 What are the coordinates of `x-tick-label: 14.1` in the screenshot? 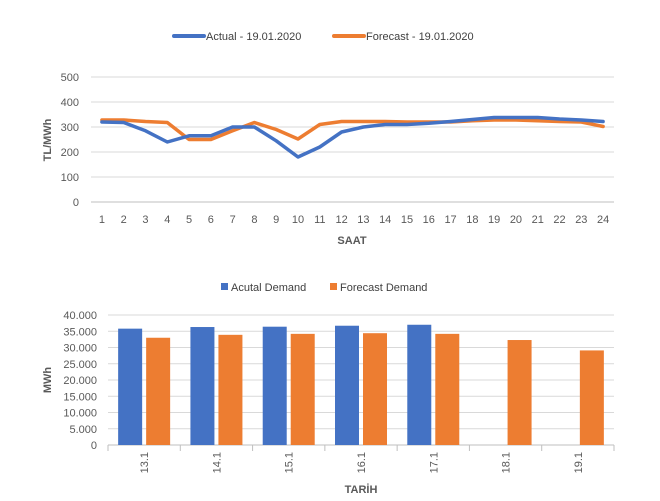 It's located at (217, 462).